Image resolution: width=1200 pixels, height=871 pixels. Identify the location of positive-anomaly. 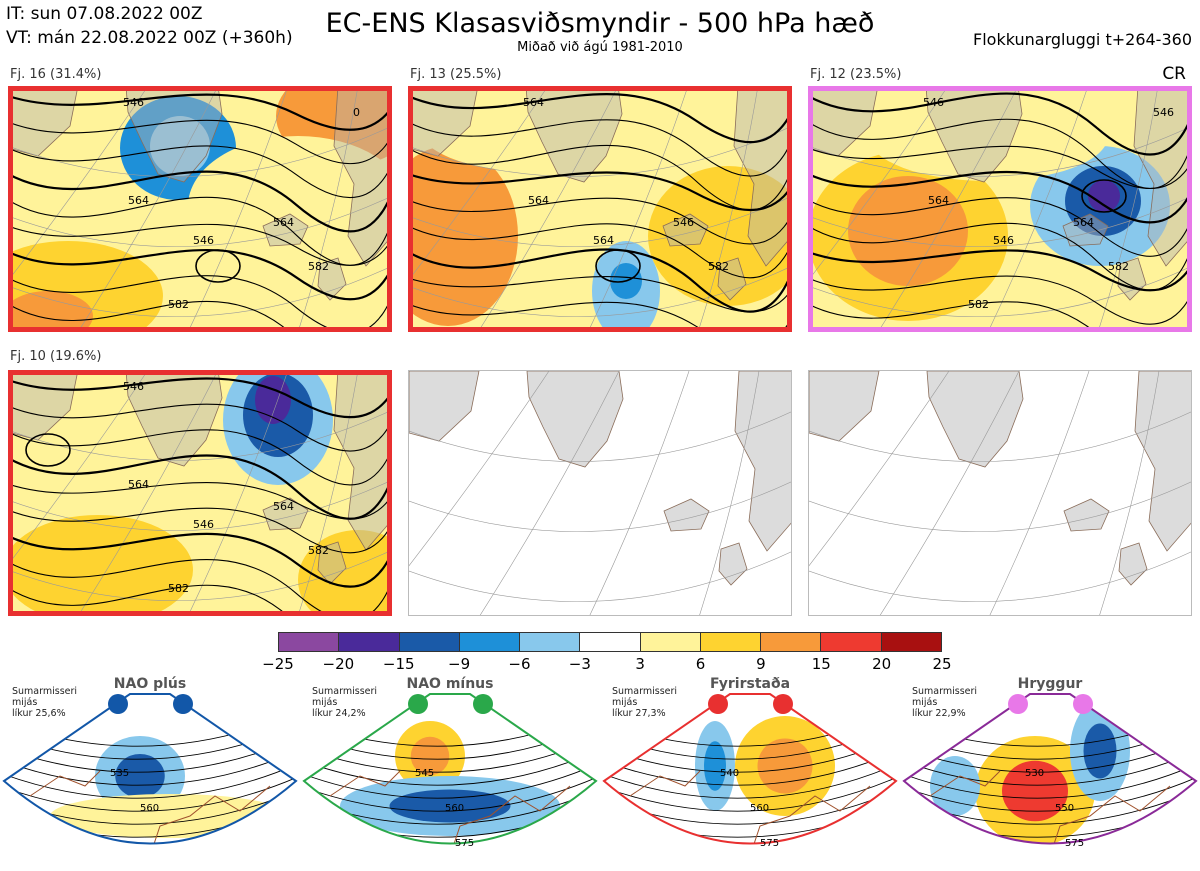
(290, 206).